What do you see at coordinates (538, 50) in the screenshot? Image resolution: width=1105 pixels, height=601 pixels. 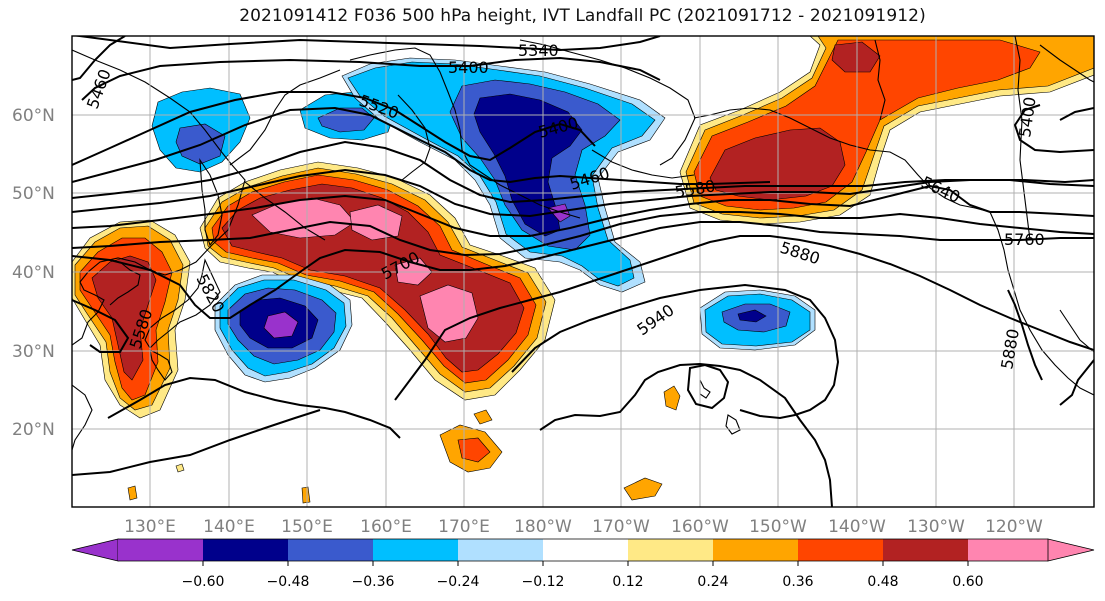 I see `contour-label: 5340` at bounding box center [538, 50].